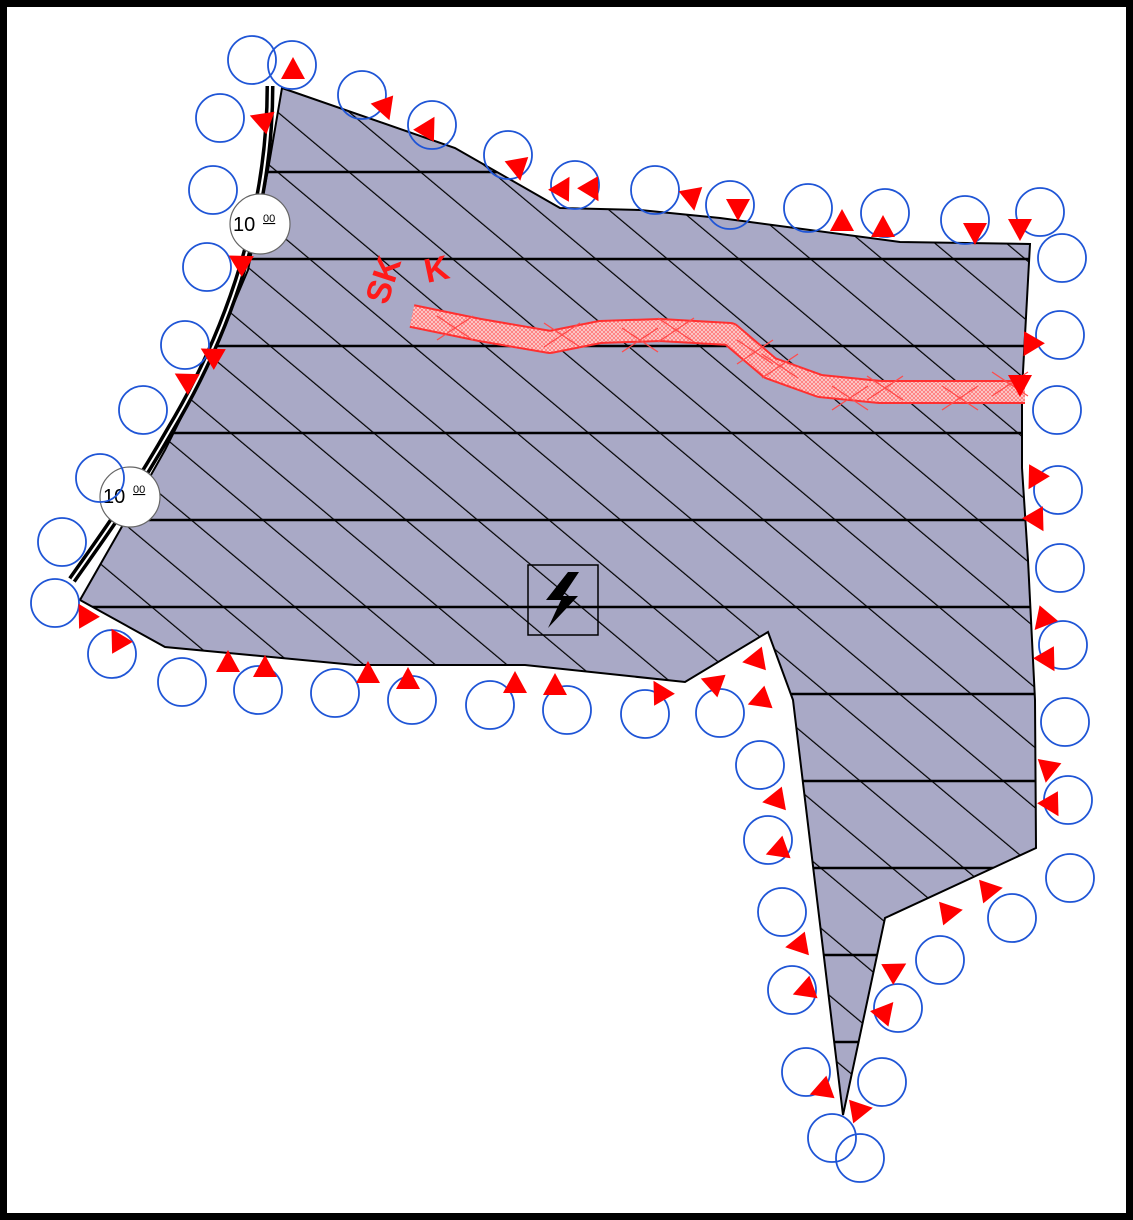 This screenshot has width=1133, height=1220. What do you see at coordinates (719, 357) in the screenshot?
I see `corridor` at bounding box center [719, 357].